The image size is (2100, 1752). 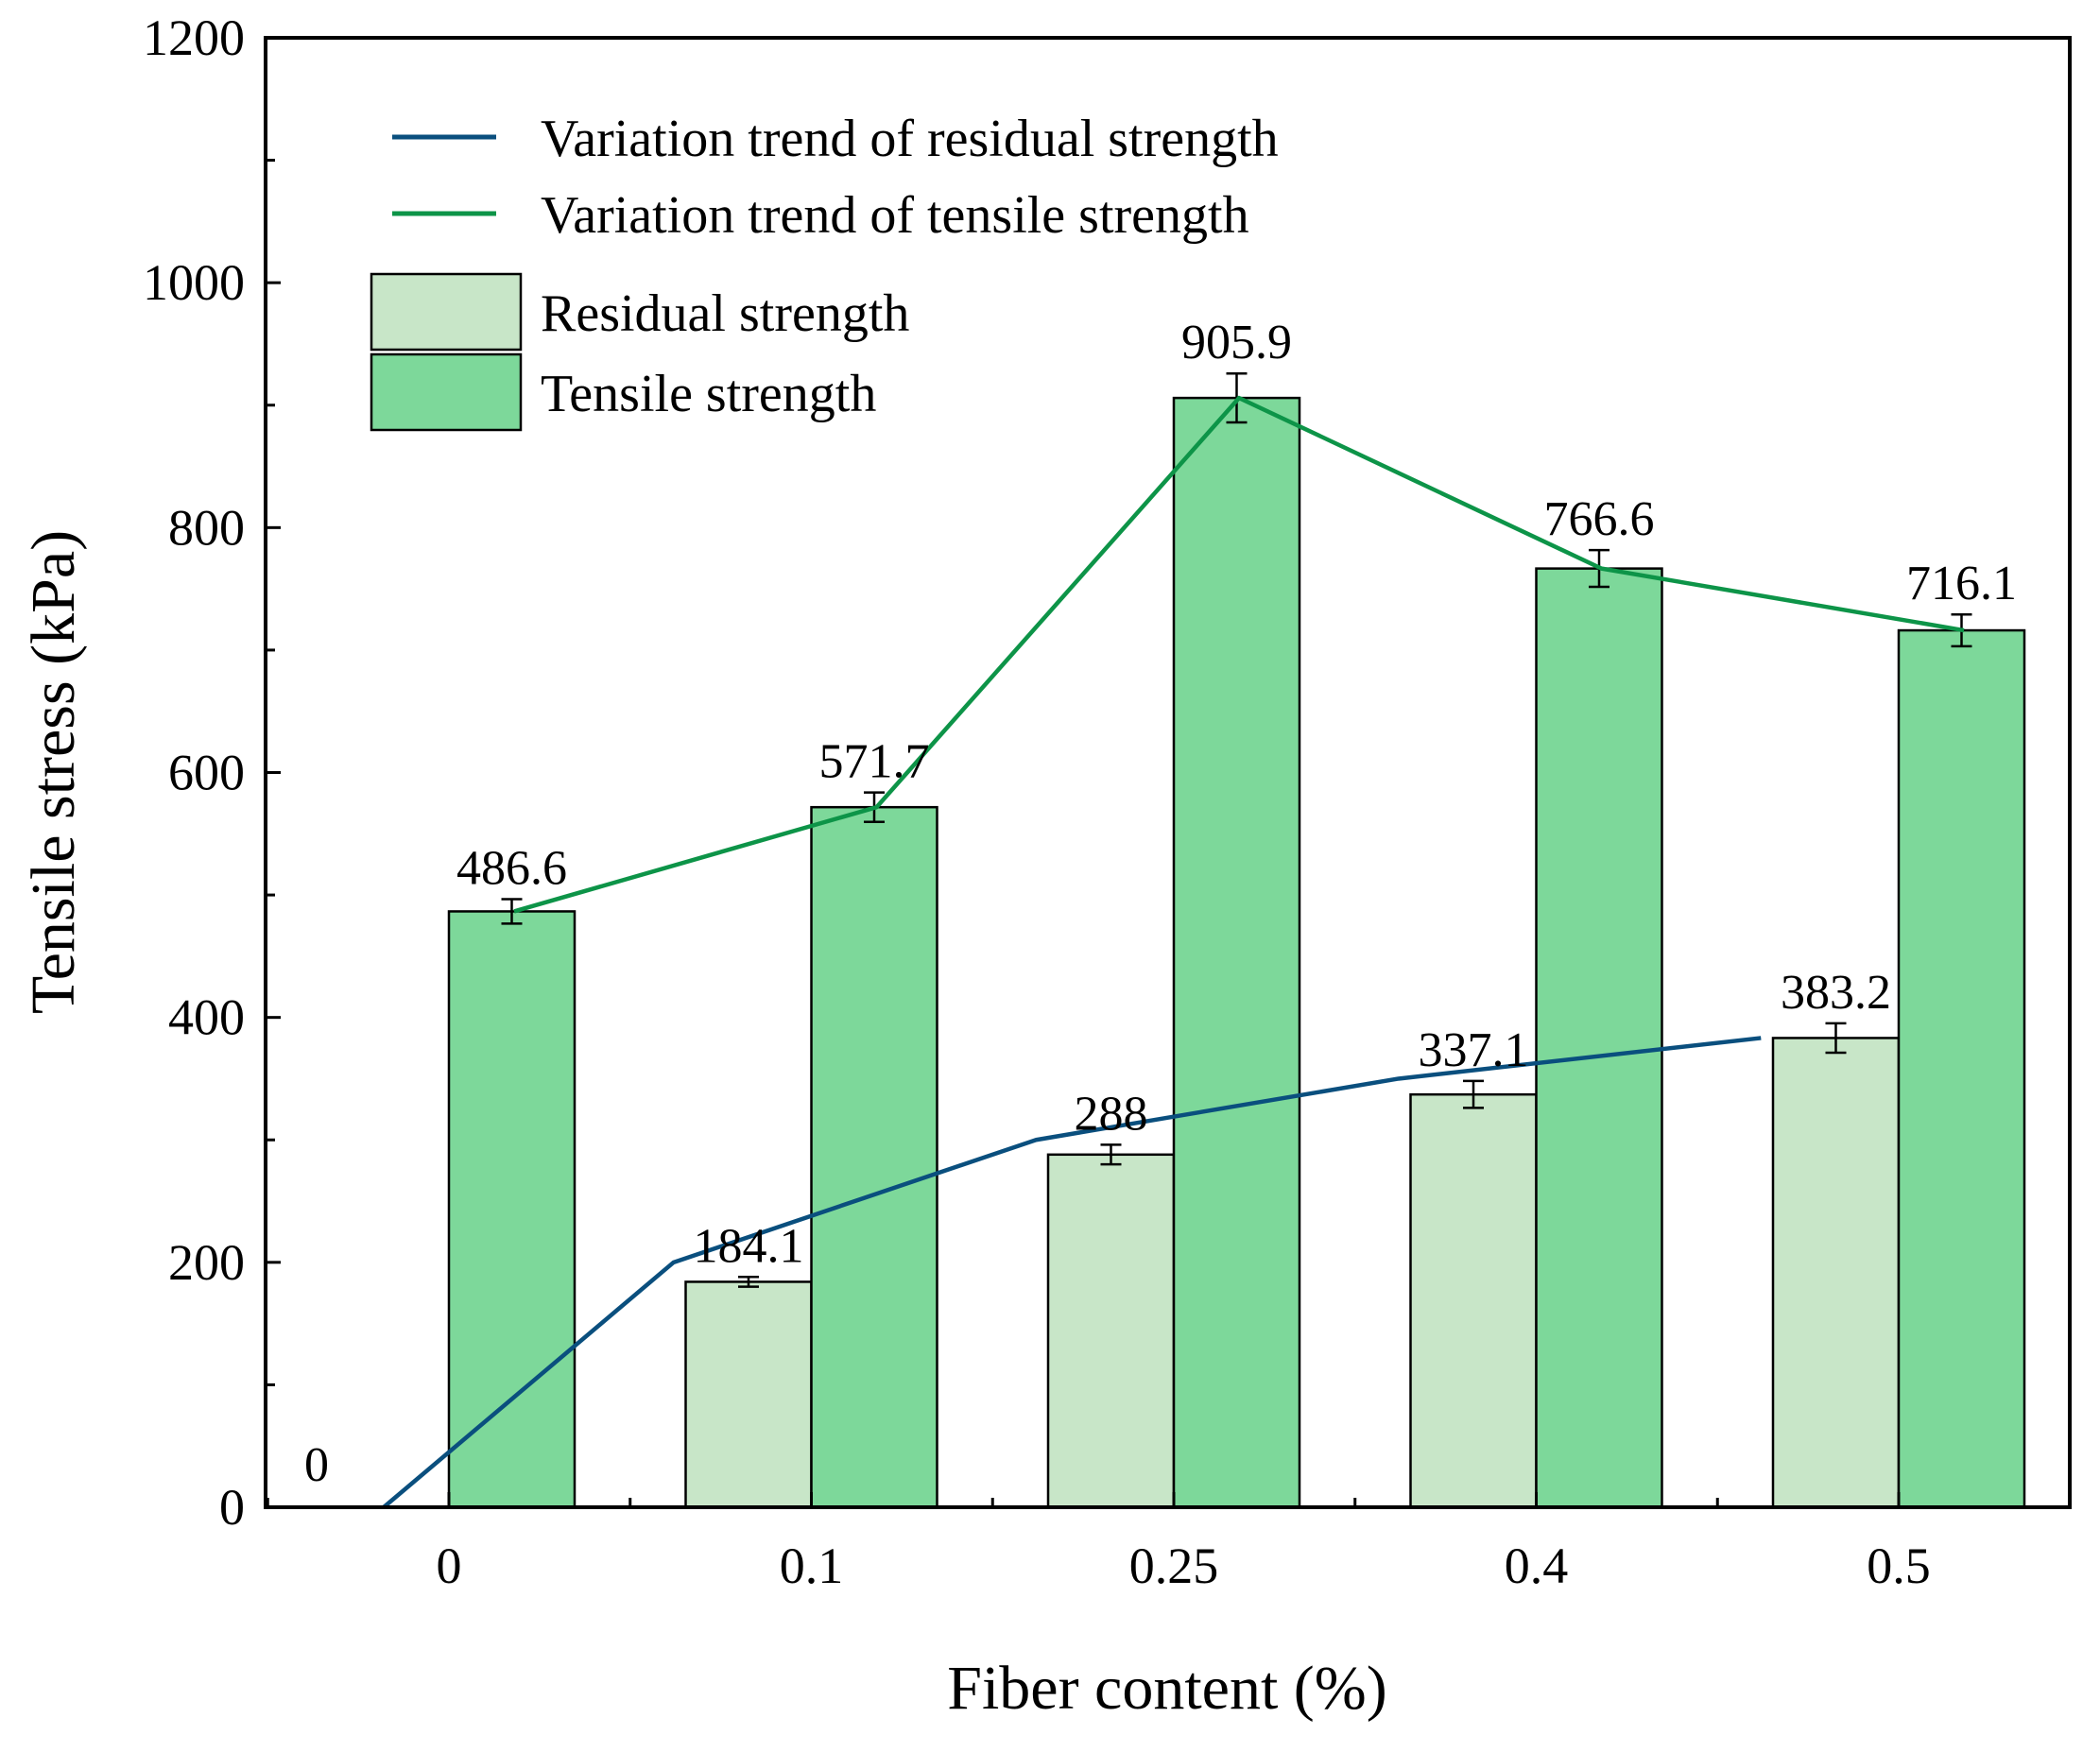 I want to click on x-tick-label: 0.25, so click(x=1174, y=1565).